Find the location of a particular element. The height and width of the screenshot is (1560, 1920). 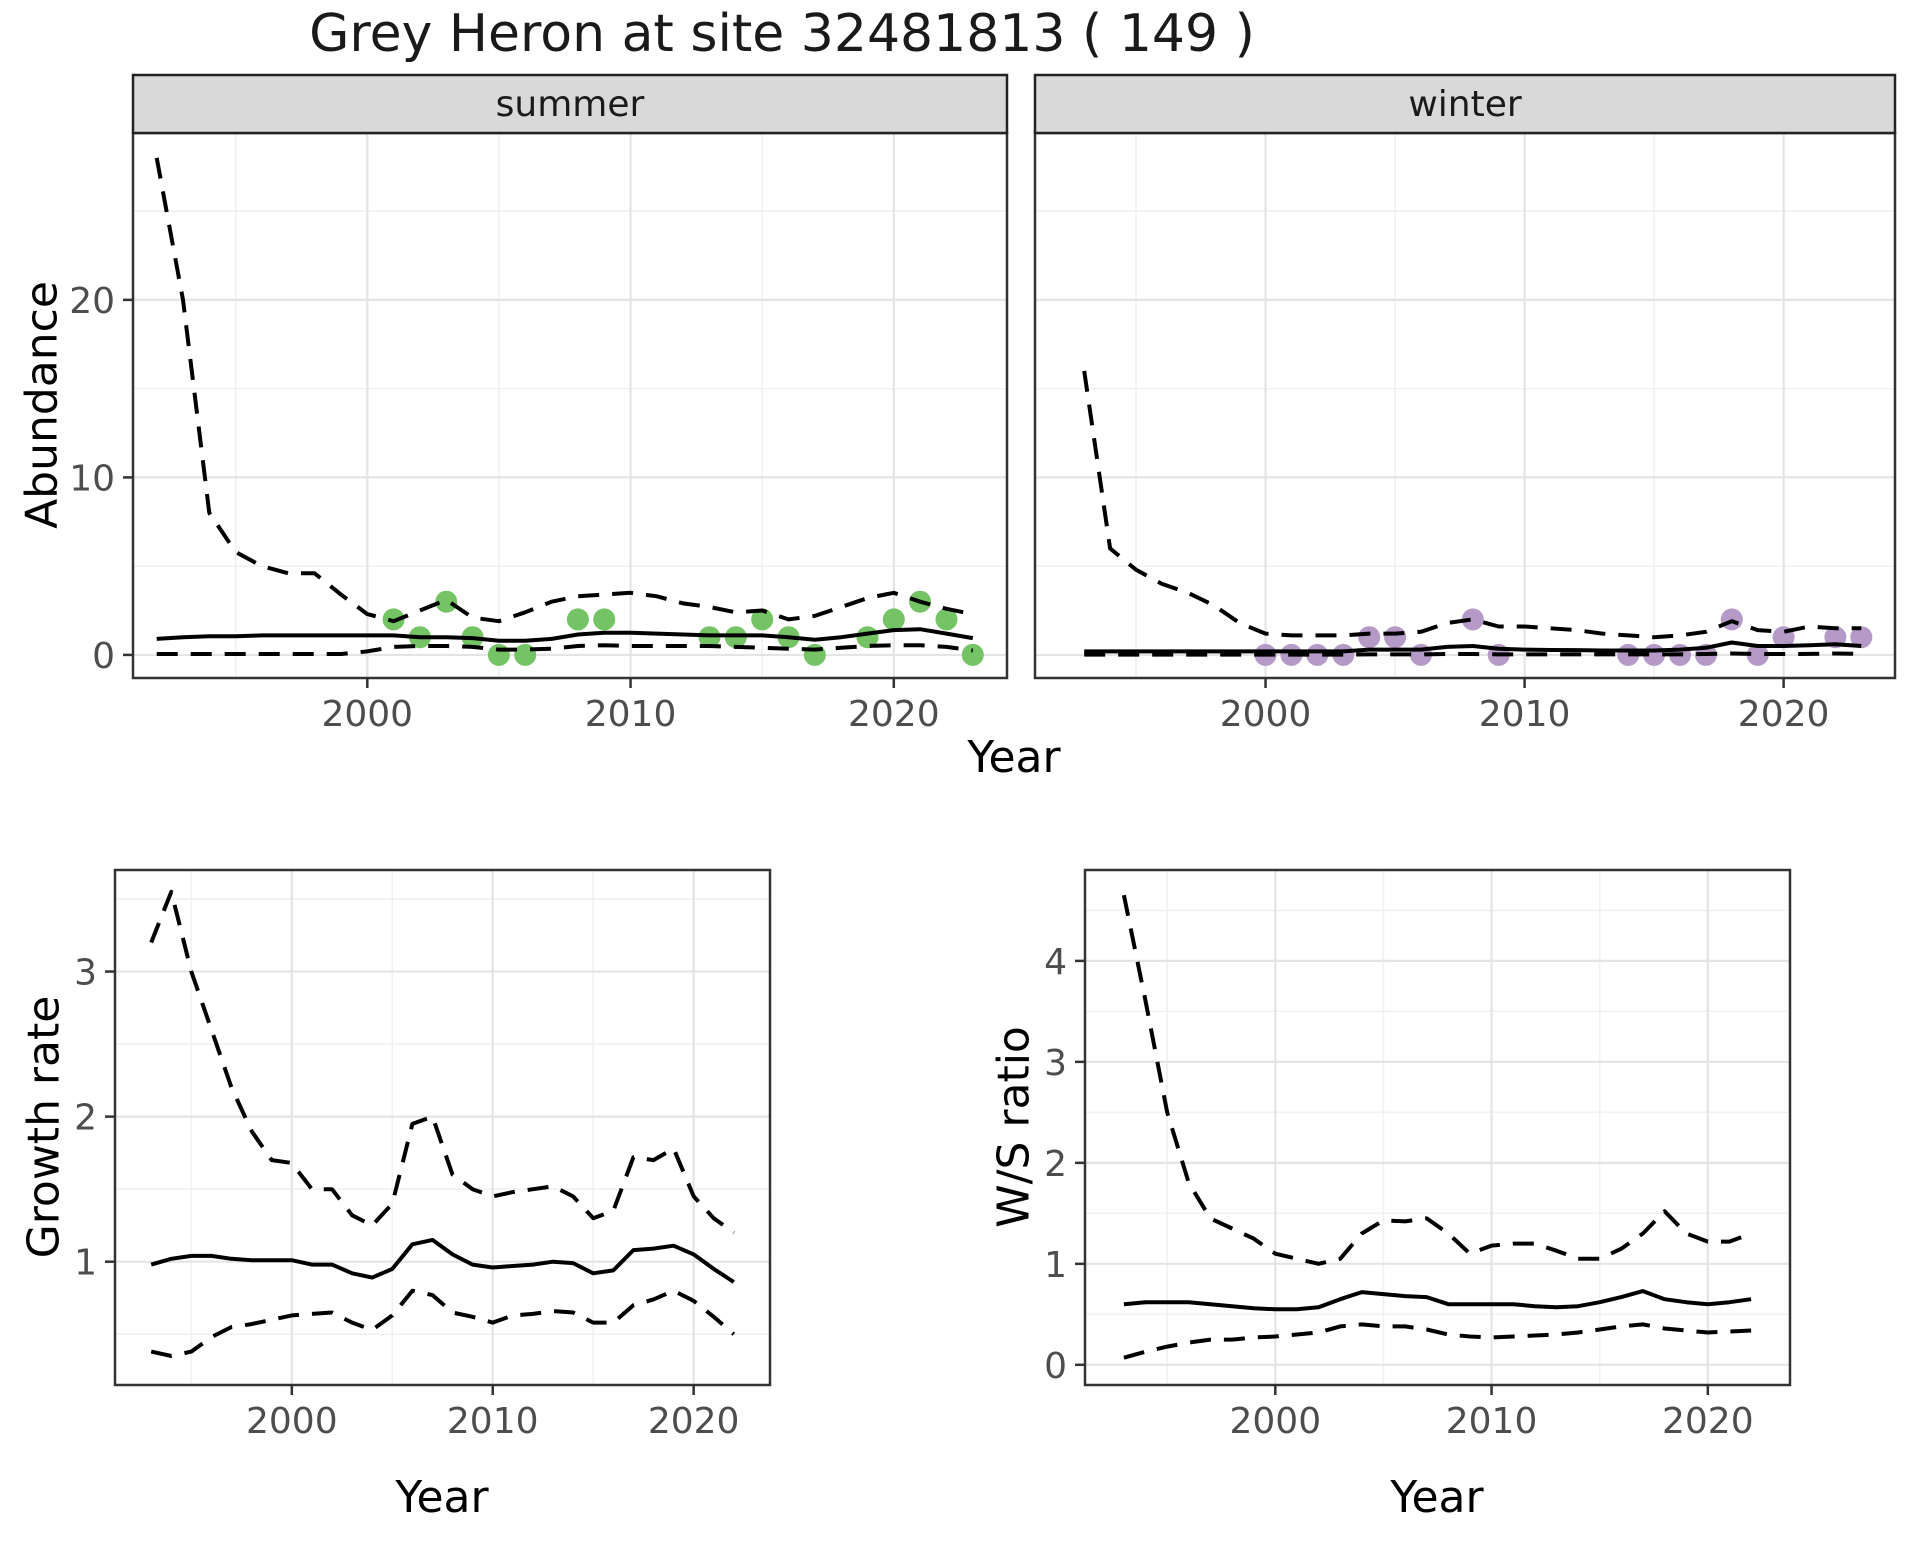

panel-growth: 2000 2010 2020 1 2 3 is located at coordinates (423, 1155).